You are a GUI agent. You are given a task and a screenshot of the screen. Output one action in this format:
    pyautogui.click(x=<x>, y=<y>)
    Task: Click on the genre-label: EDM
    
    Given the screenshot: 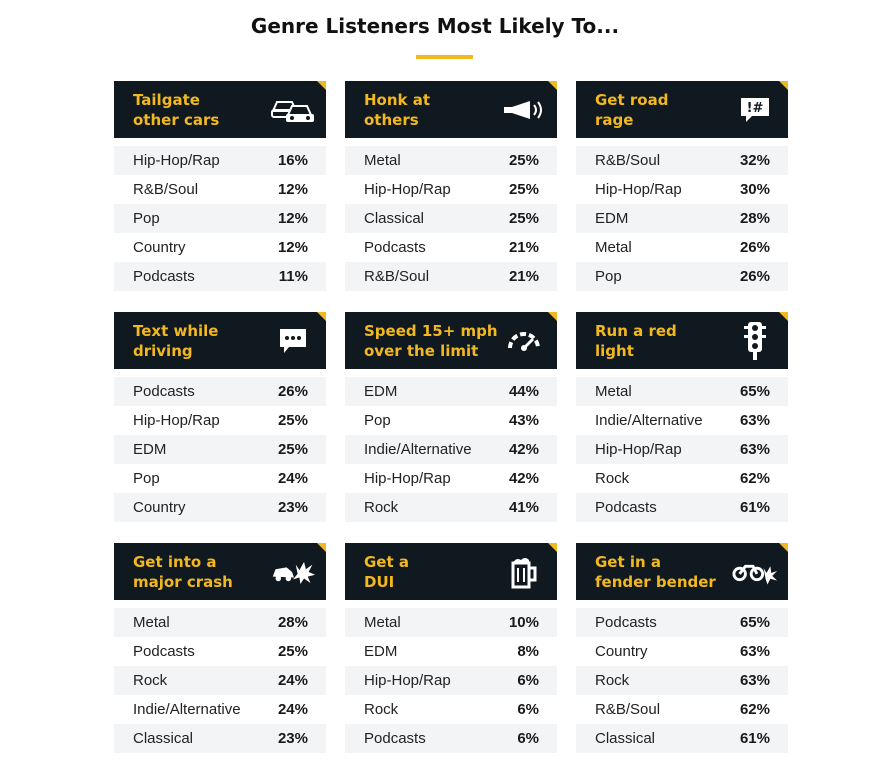 What is the action you would take?
    pyautogui.click(x=612, y=218)
    